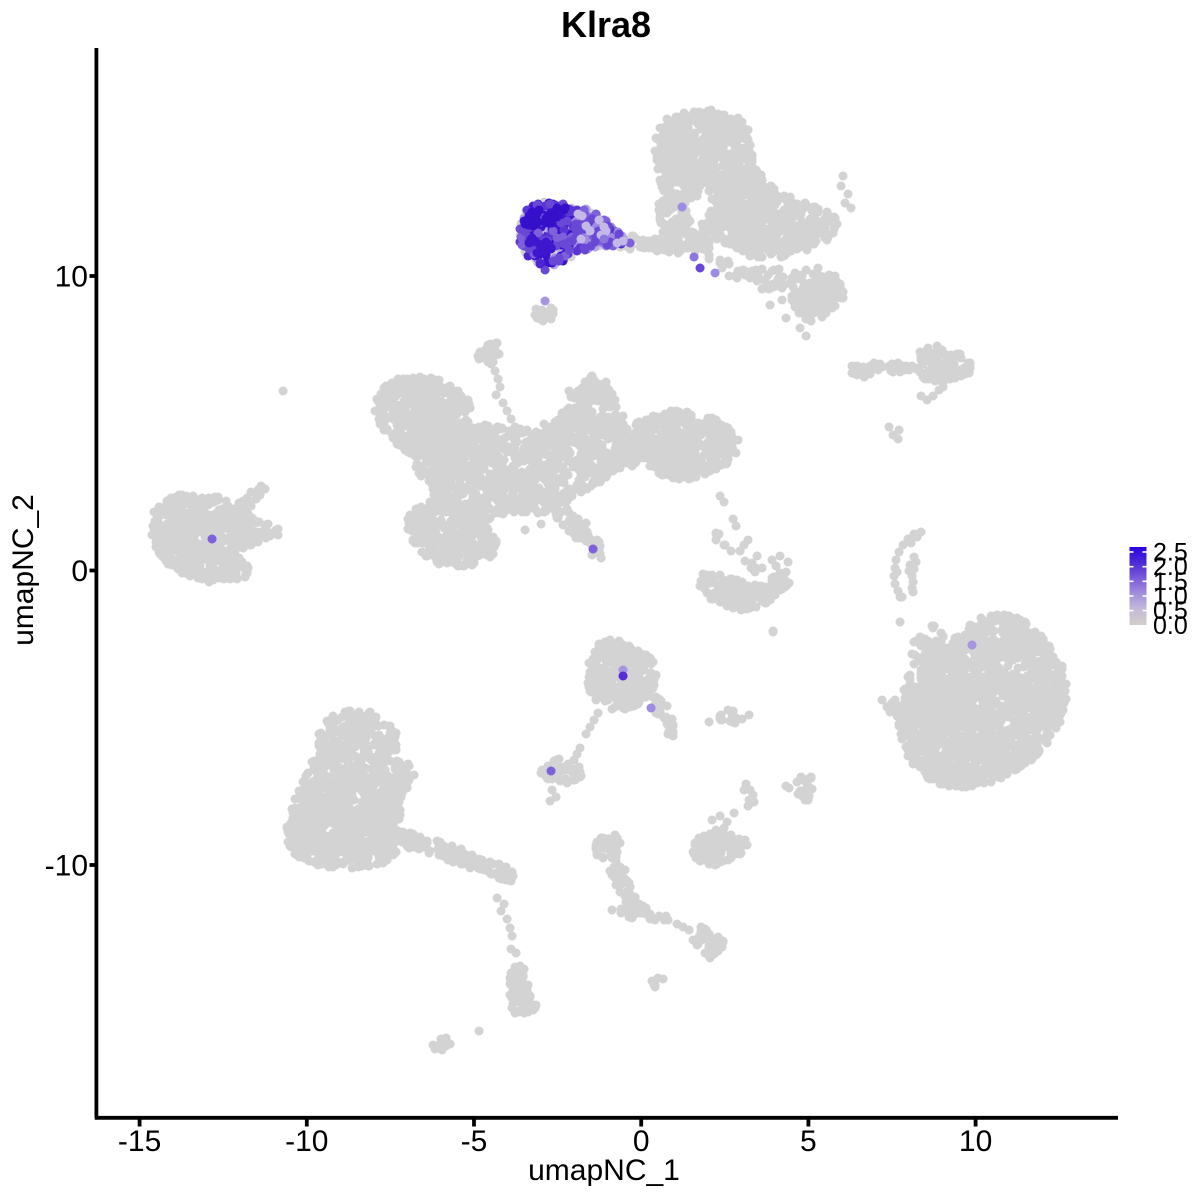 This screenshot has height=1200, width=1200. I want to click on svg-text: 1.5, so click(1170, 582).